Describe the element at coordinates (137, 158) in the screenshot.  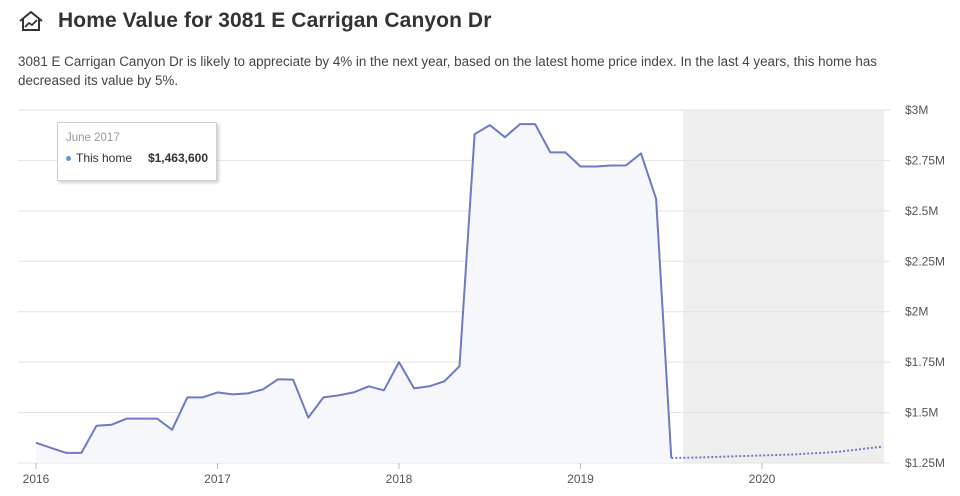
I see `tooltip-row: This home $1,463,600` at that location.